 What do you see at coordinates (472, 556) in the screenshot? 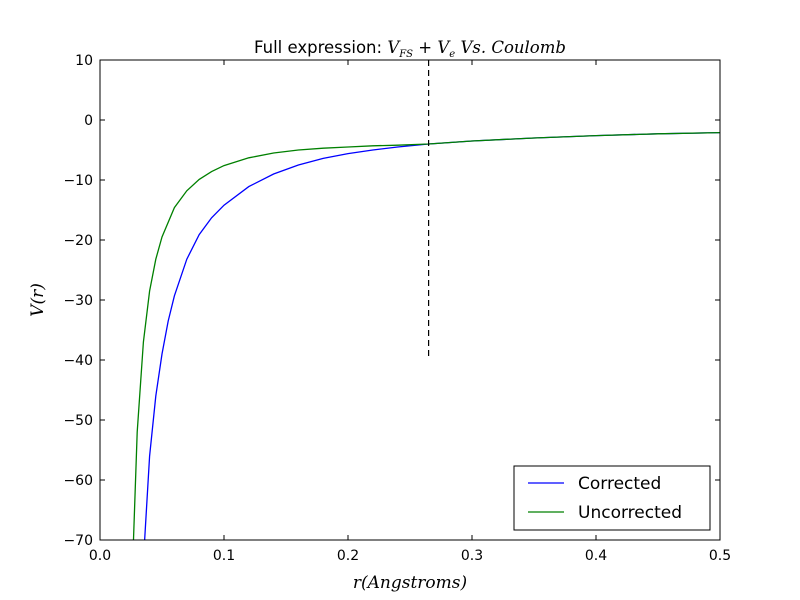
I see `x-tick-label: 0.3` at bounding box center [472, 556].